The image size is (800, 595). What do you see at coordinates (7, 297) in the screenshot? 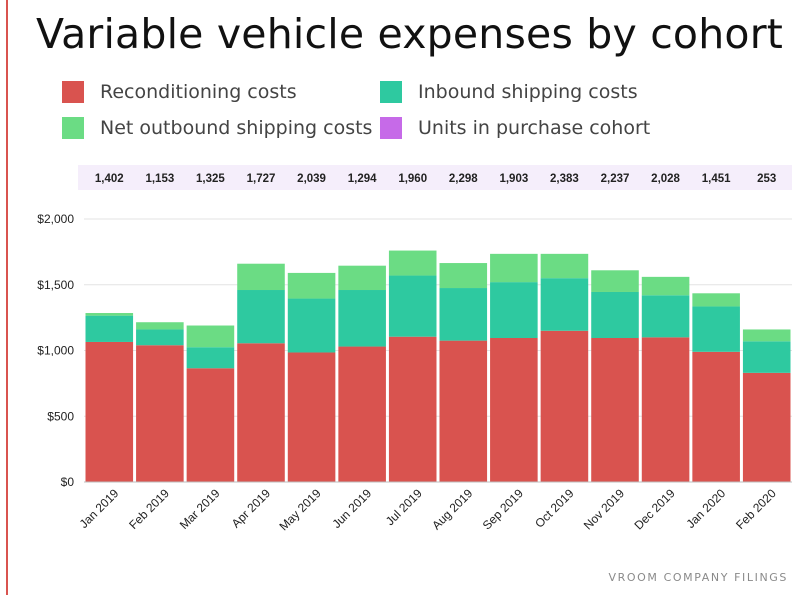
I see `left-accent-rule` at bounding box center [7, 297].